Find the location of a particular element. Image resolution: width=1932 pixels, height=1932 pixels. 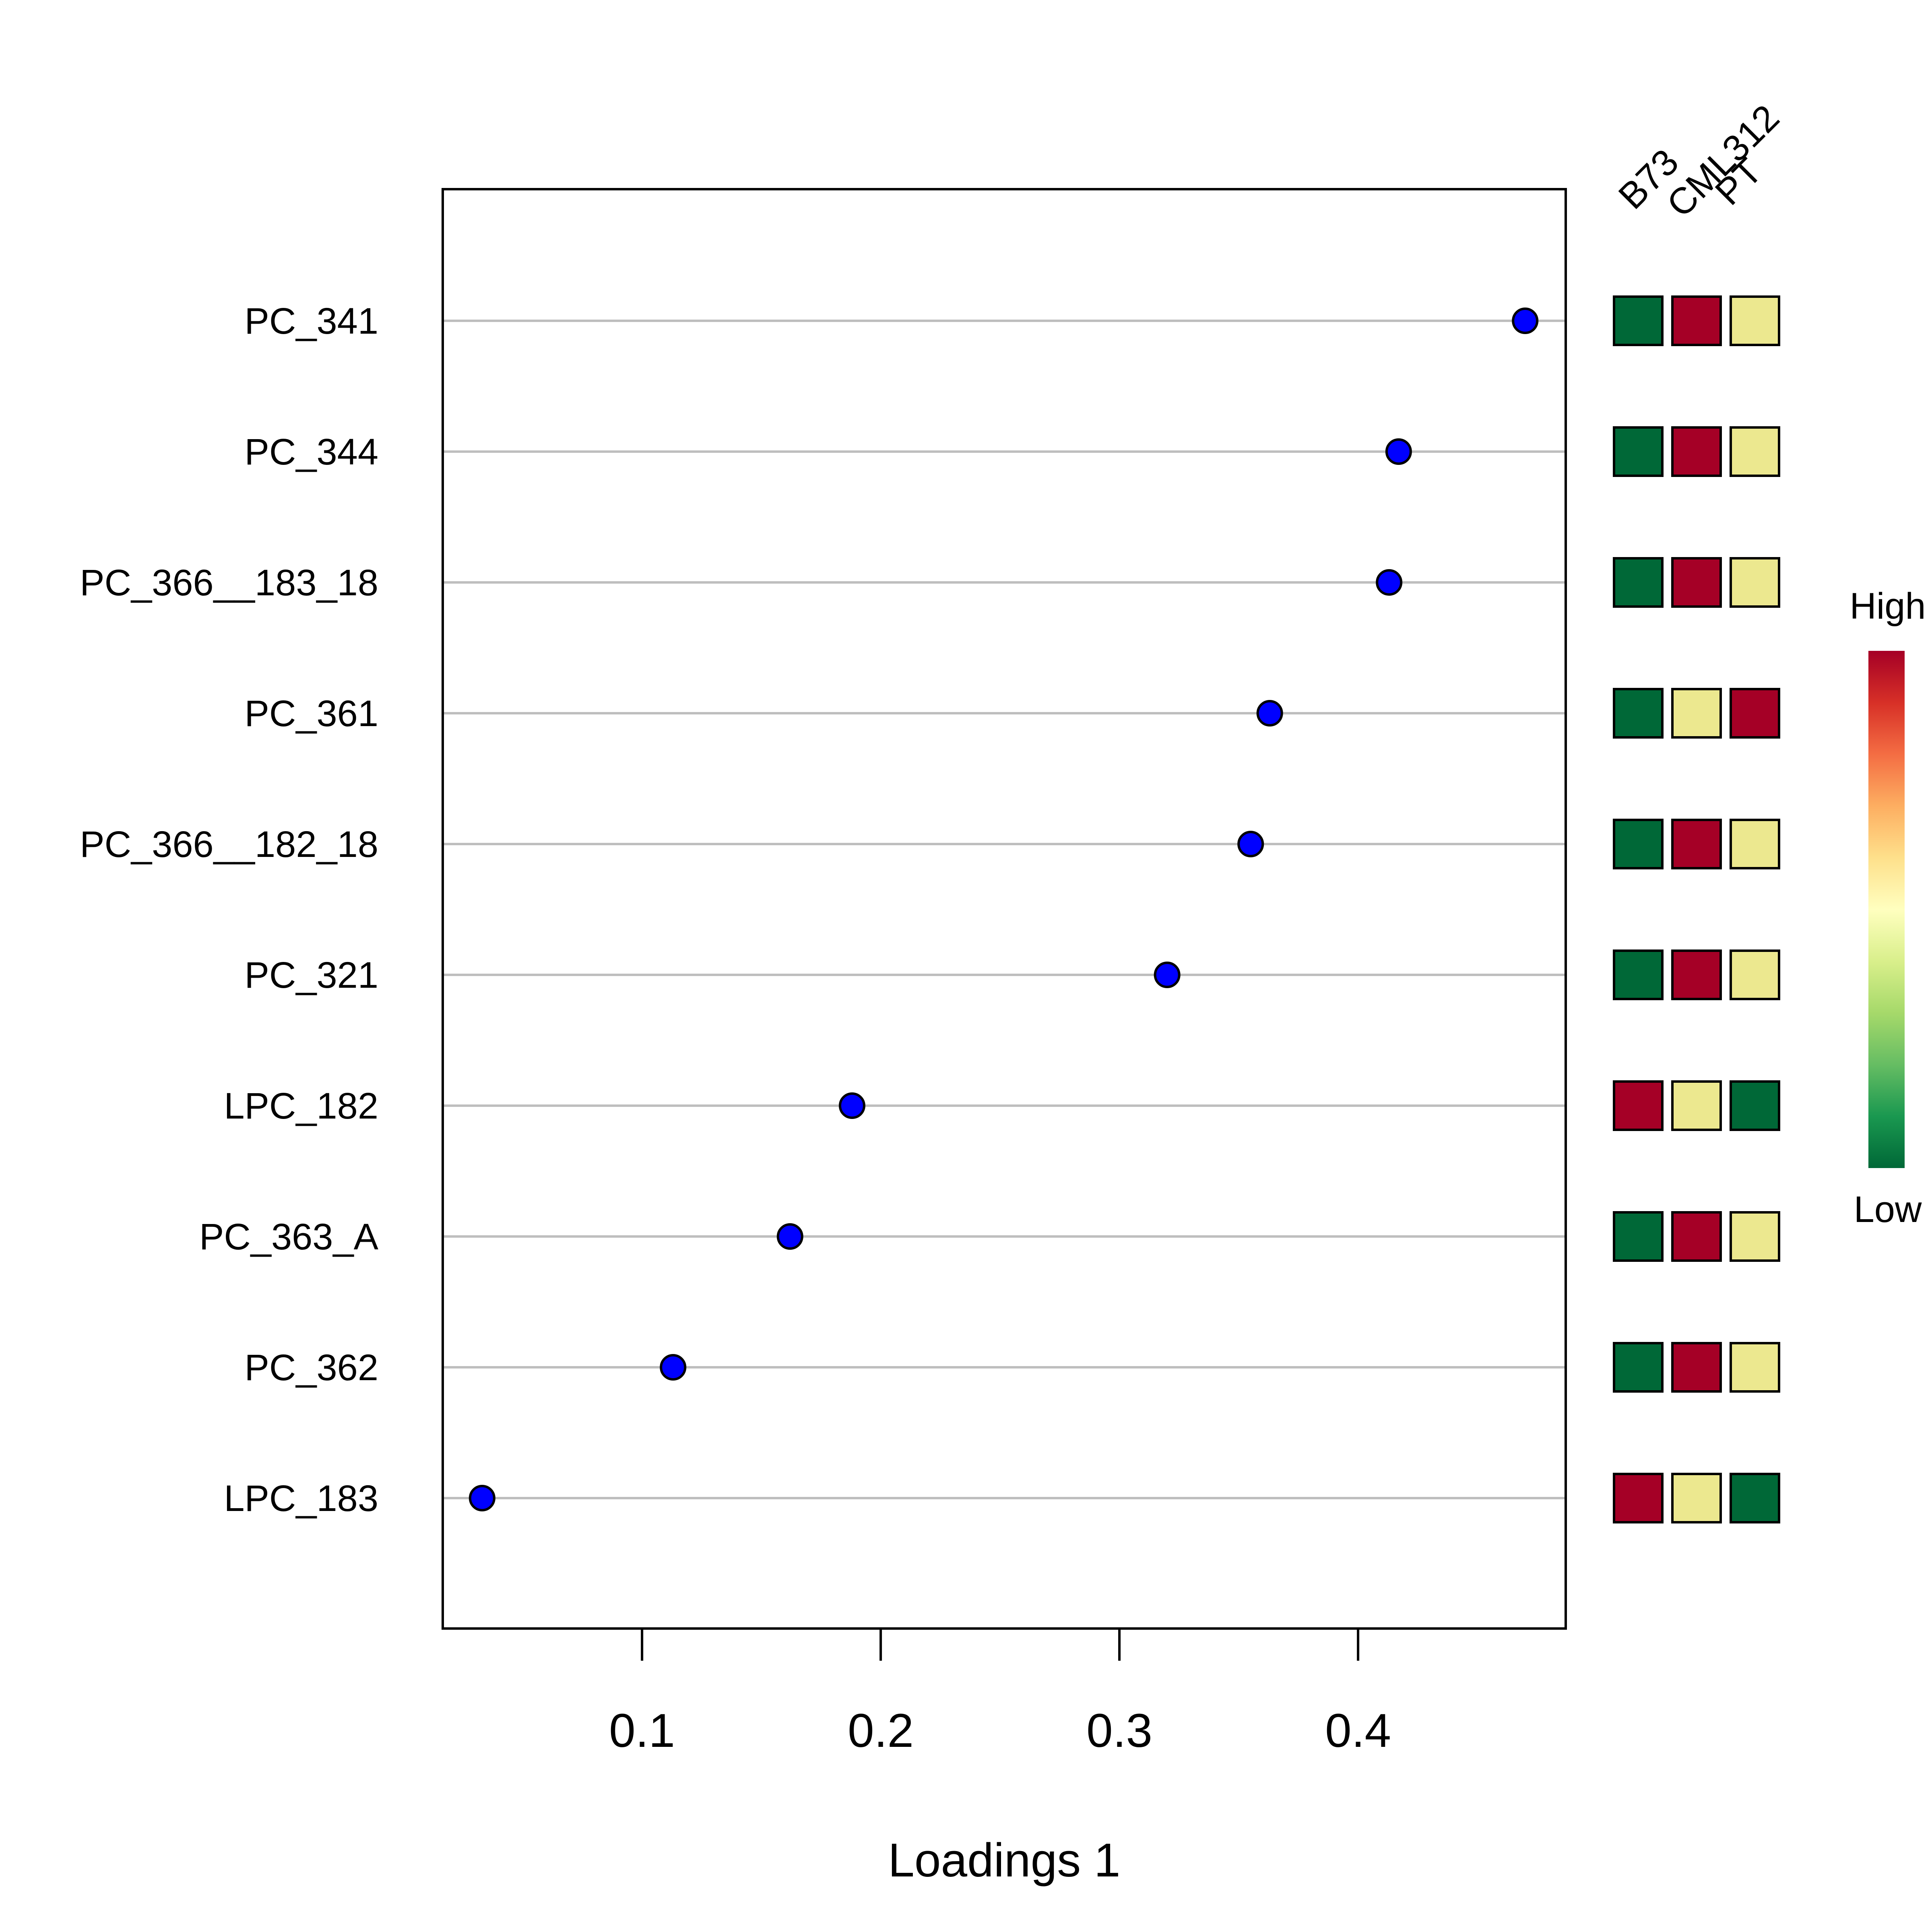

y-tick-label: PC_341 is located at coordinates (311, 321).